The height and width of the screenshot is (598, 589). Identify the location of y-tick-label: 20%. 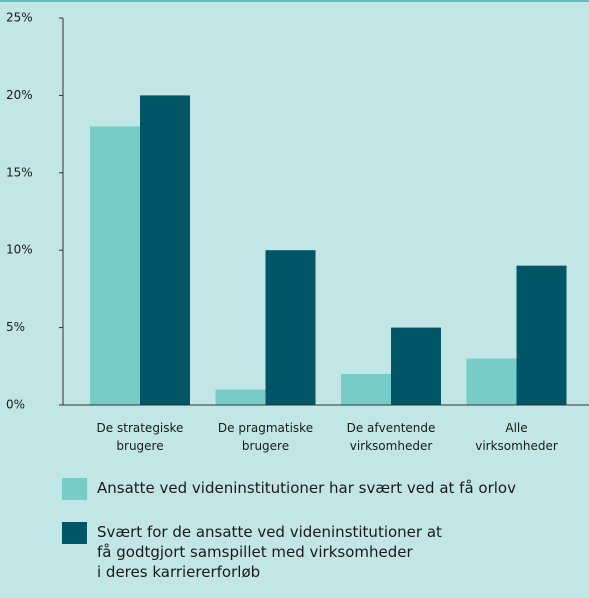
(19, 95).